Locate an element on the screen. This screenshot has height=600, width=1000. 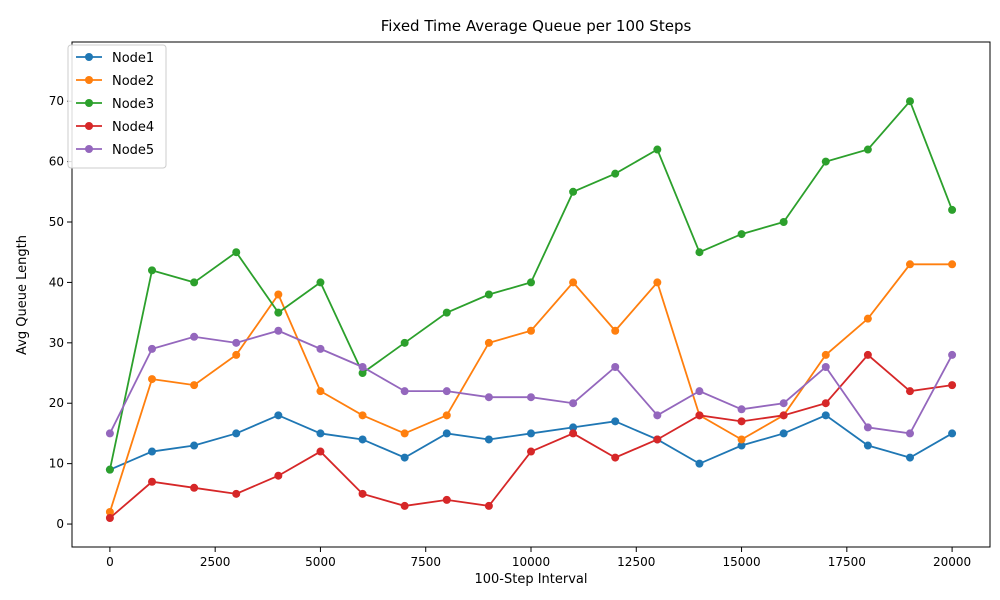
x-tick-label: 12500 is located at coordinates (636, 562).